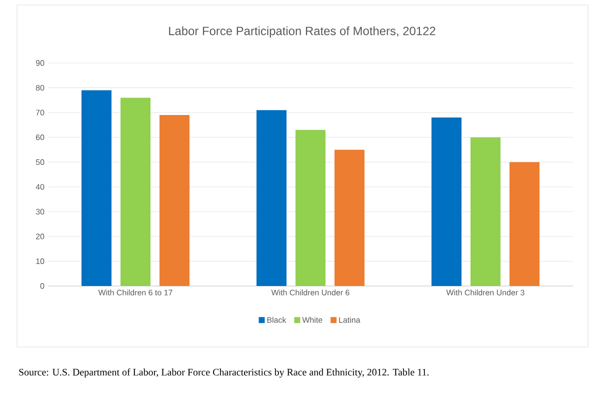 The image size is (600, 399). Describe the element at coordinates (224, 373) in the screenshot. I see `source-note: Source: U.S. Department of Labor, Labor Force Characteristics by Race and Ethnicity, 2012. Table 11.` at that location.